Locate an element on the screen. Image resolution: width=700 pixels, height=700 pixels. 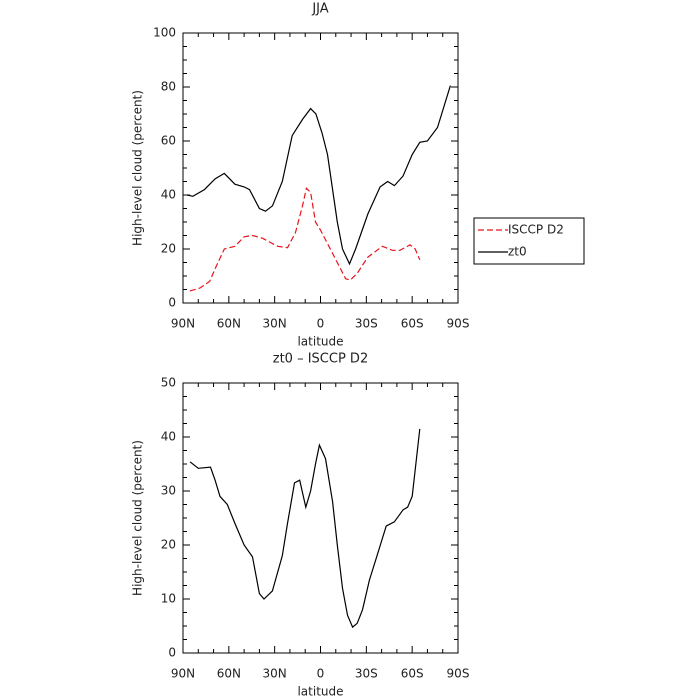
chart-title: JJA is located at coordinates (319, 9).